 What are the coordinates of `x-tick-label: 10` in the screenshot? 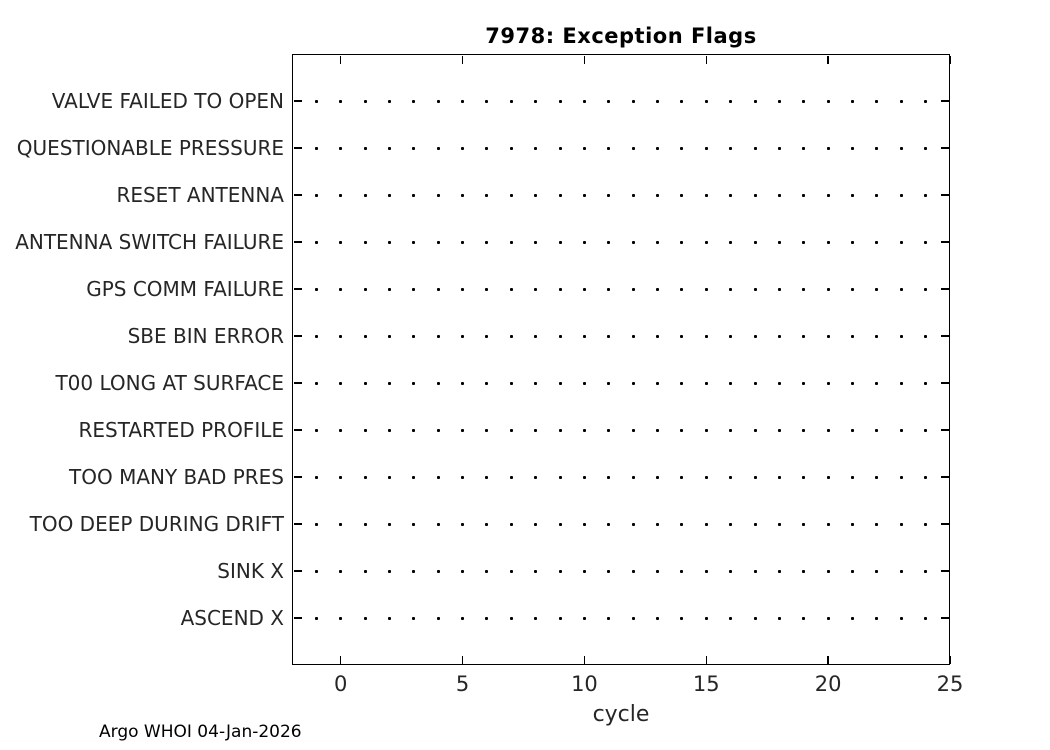 It's located at (584, 684).